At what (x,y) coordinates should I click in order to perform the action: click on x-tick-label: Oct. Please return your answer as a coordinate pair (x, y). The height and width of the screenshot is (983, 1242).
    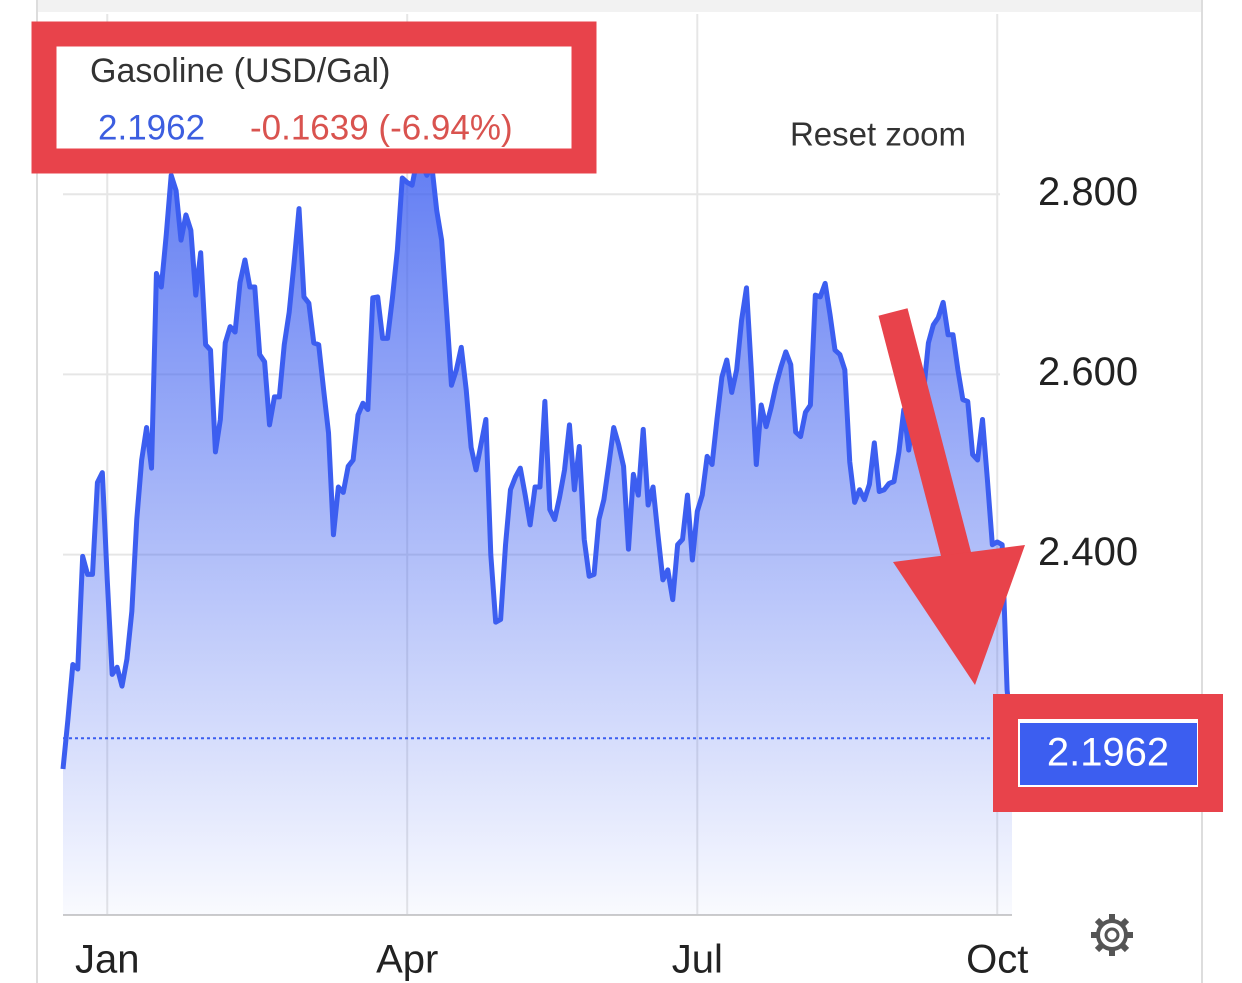
    Looking at the image, I should click on (997, 960).